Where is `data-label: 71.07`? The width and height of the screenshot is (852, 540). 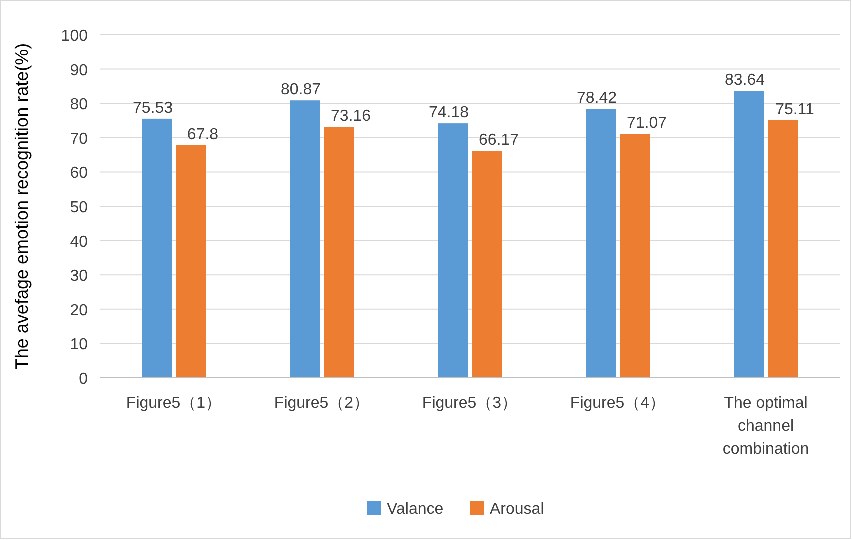
data-label: 71.07 is located at coordinates (647, 123).